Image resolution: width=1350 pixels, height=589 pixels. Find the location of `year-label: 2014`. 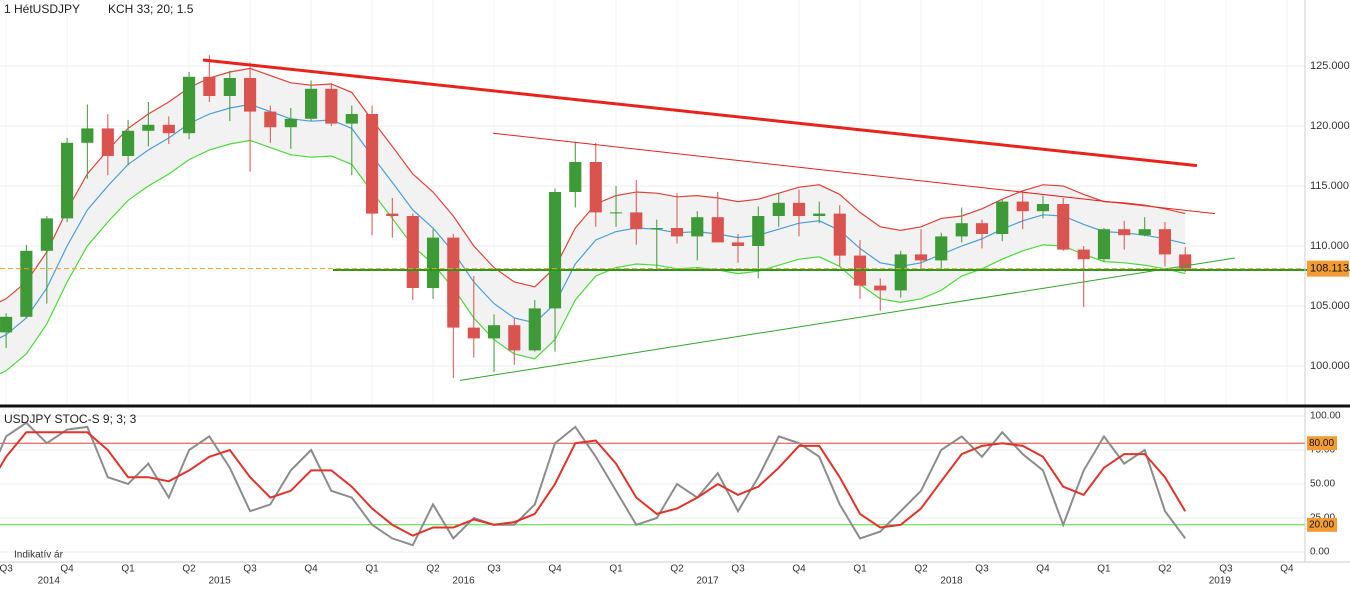

year-label: 2014 is located at coordinates (49, 581).